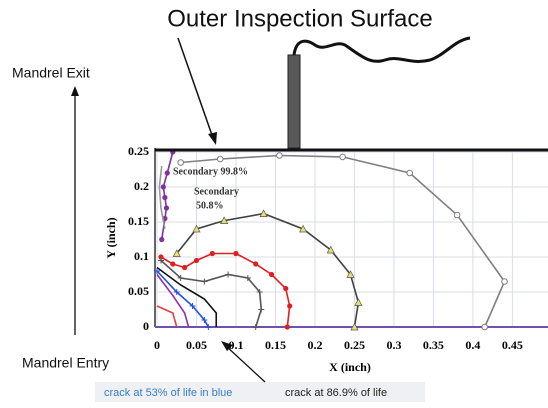 This screenshot has height=408, width=548. What do you see at coordinates (235, 345) in the screenshot?
I see `x-tick-label: 0.1` at bounding box center [235, 345].